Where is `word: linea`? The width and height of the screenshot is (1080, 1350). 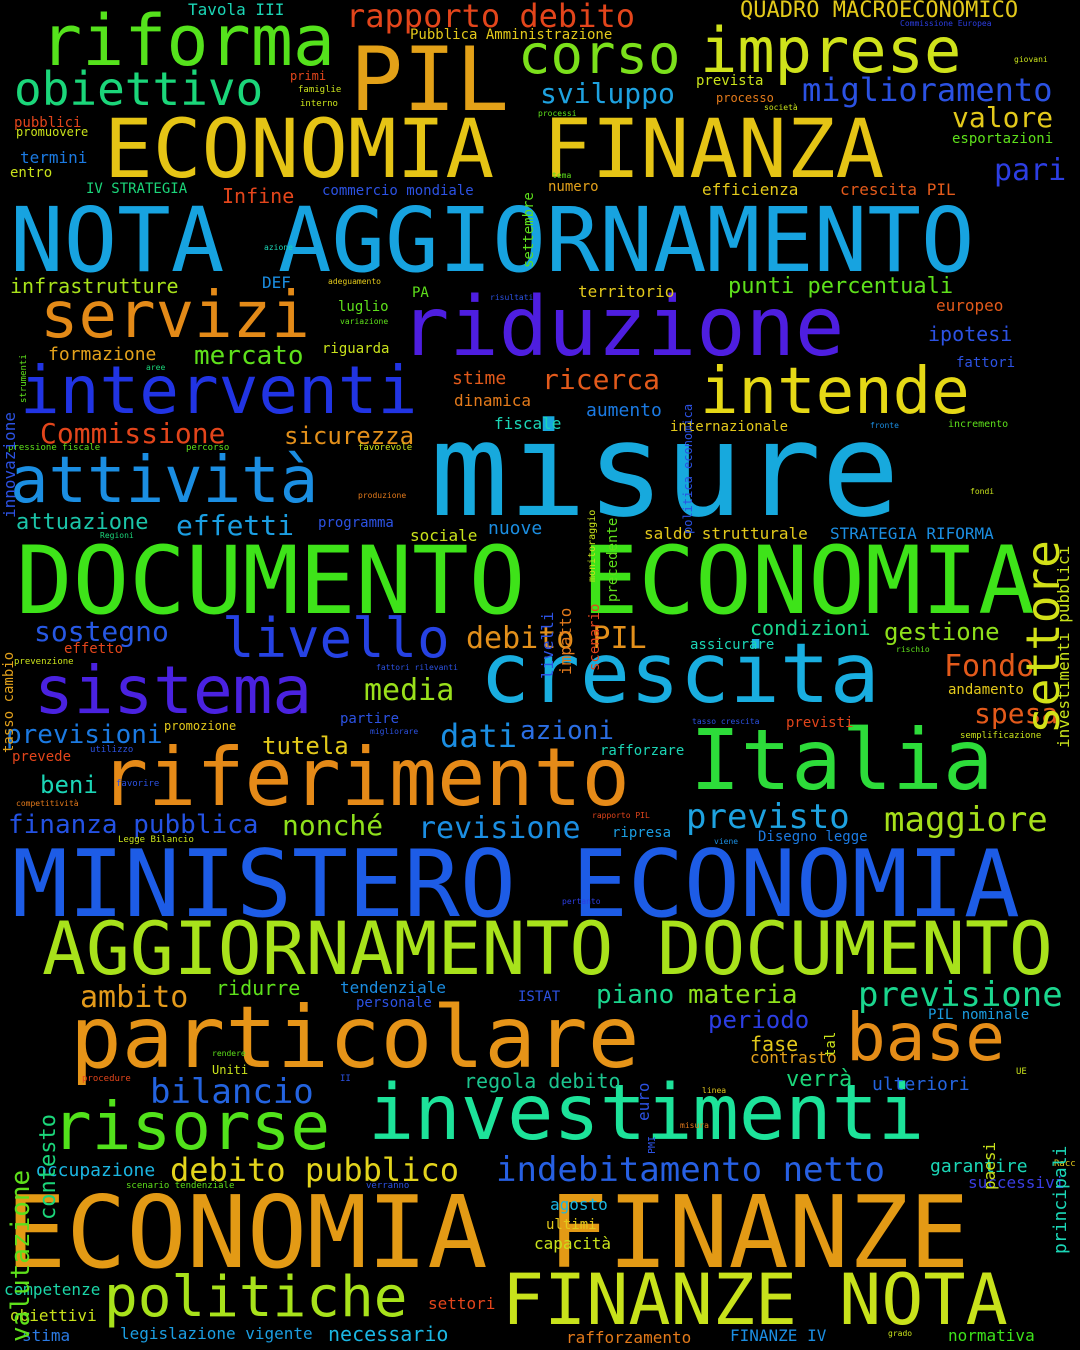
word: linea is located at coordinates (714, 1090).